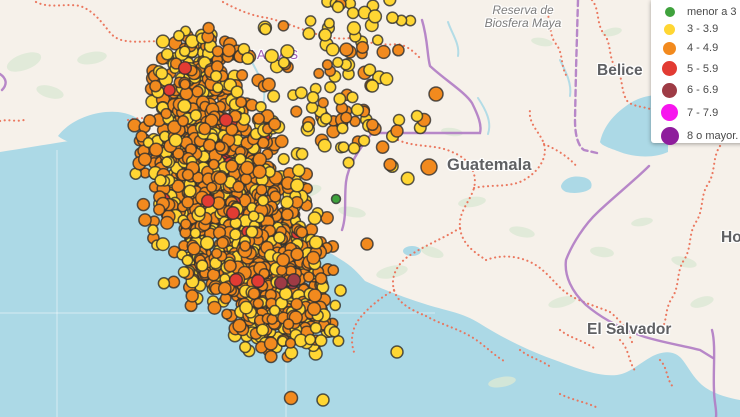 This screenshot has height=417, width=740. I want to click on guatemala-city-marker, so click(429, 167).